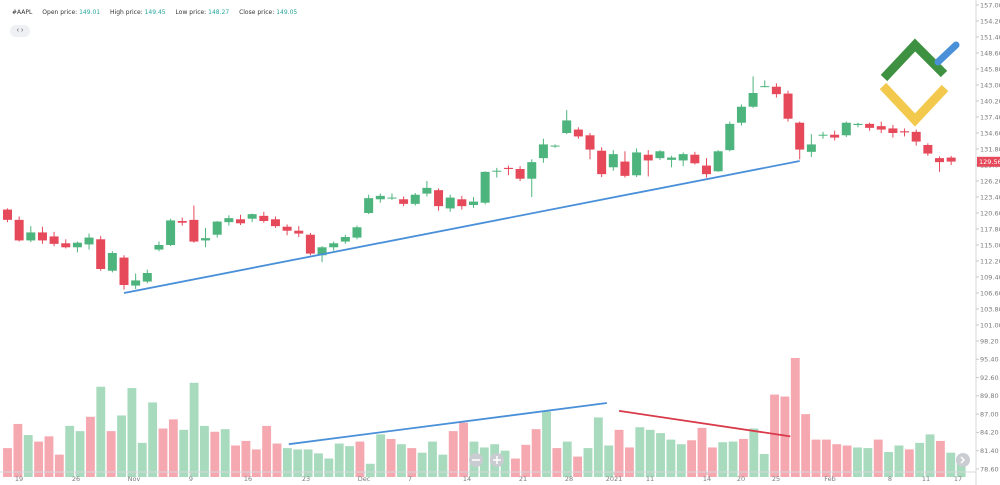 Image resolution: width=1000 pixels, height=485 pixels. I want to click on volume-tick-label: 92.60, so click(989, 378).